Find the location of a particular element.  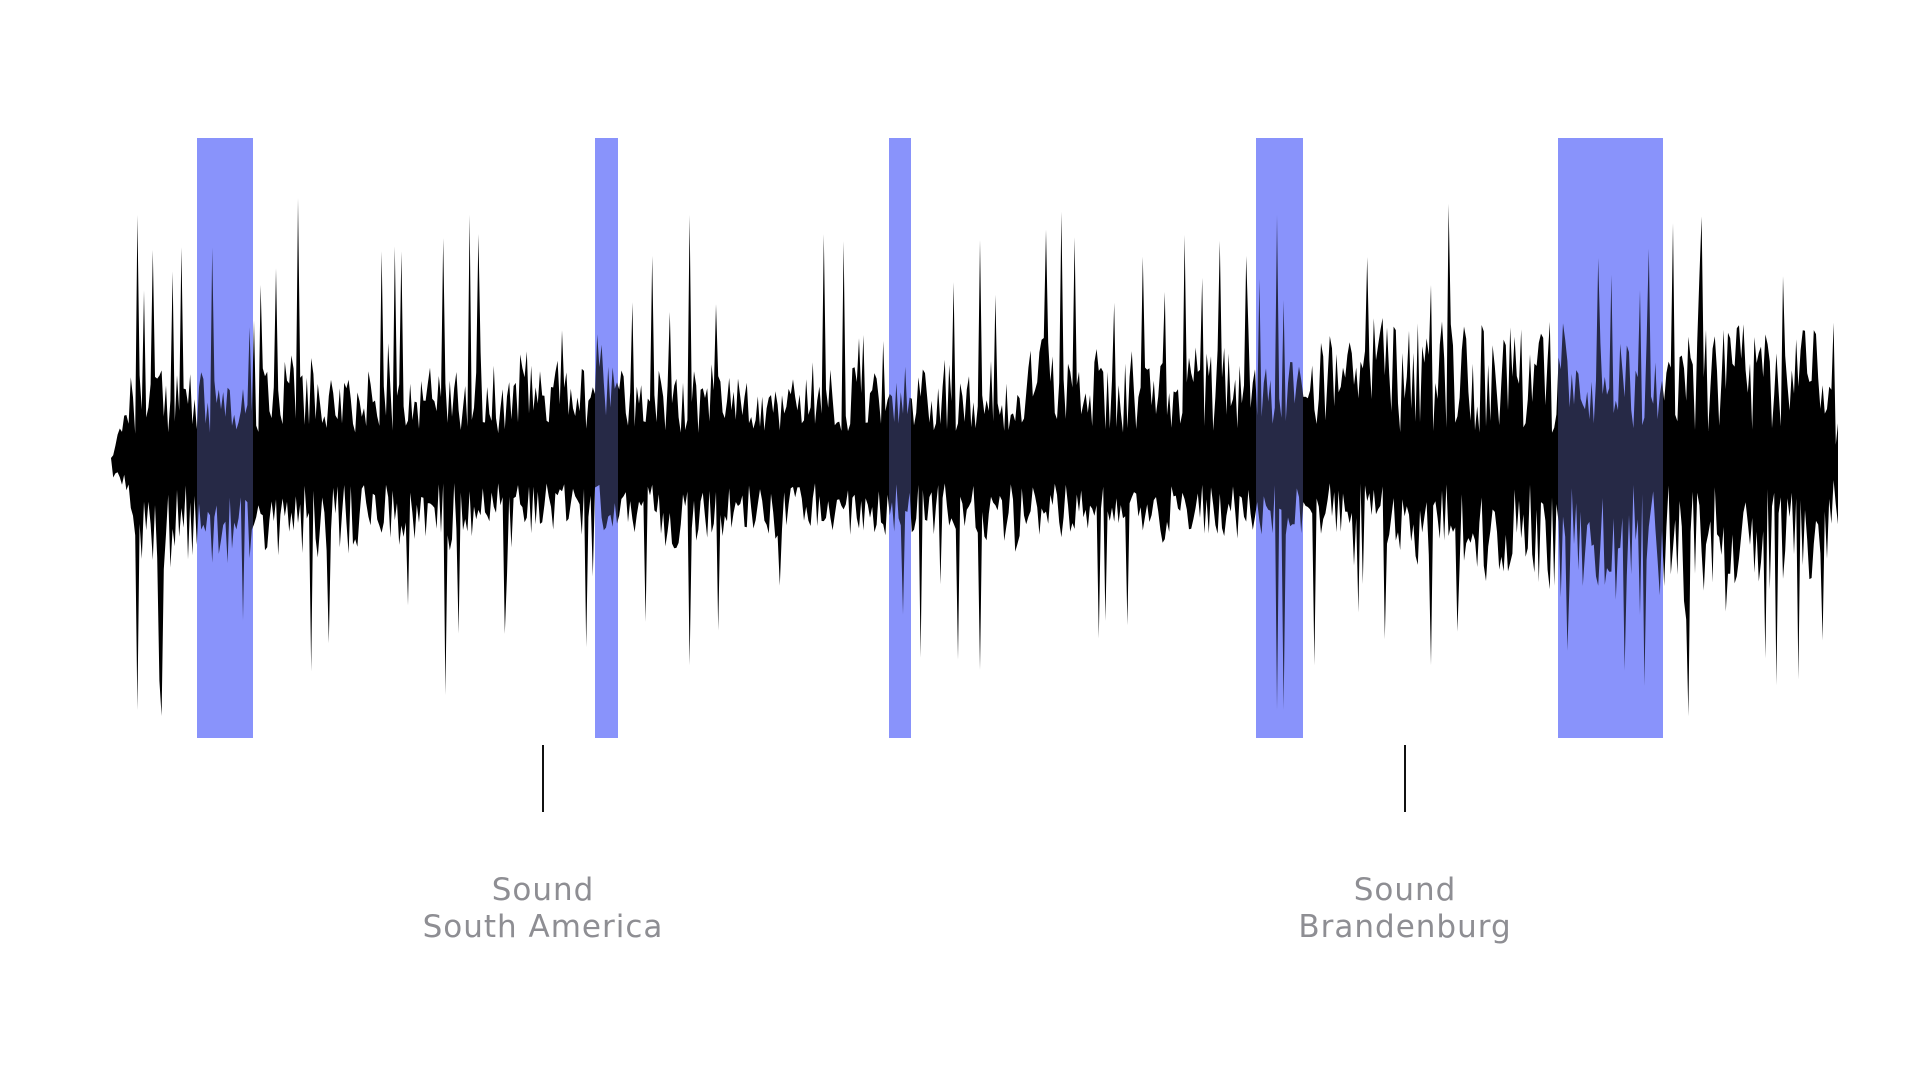

marker-label-line-2: South America is located at coordinates (543, 927).